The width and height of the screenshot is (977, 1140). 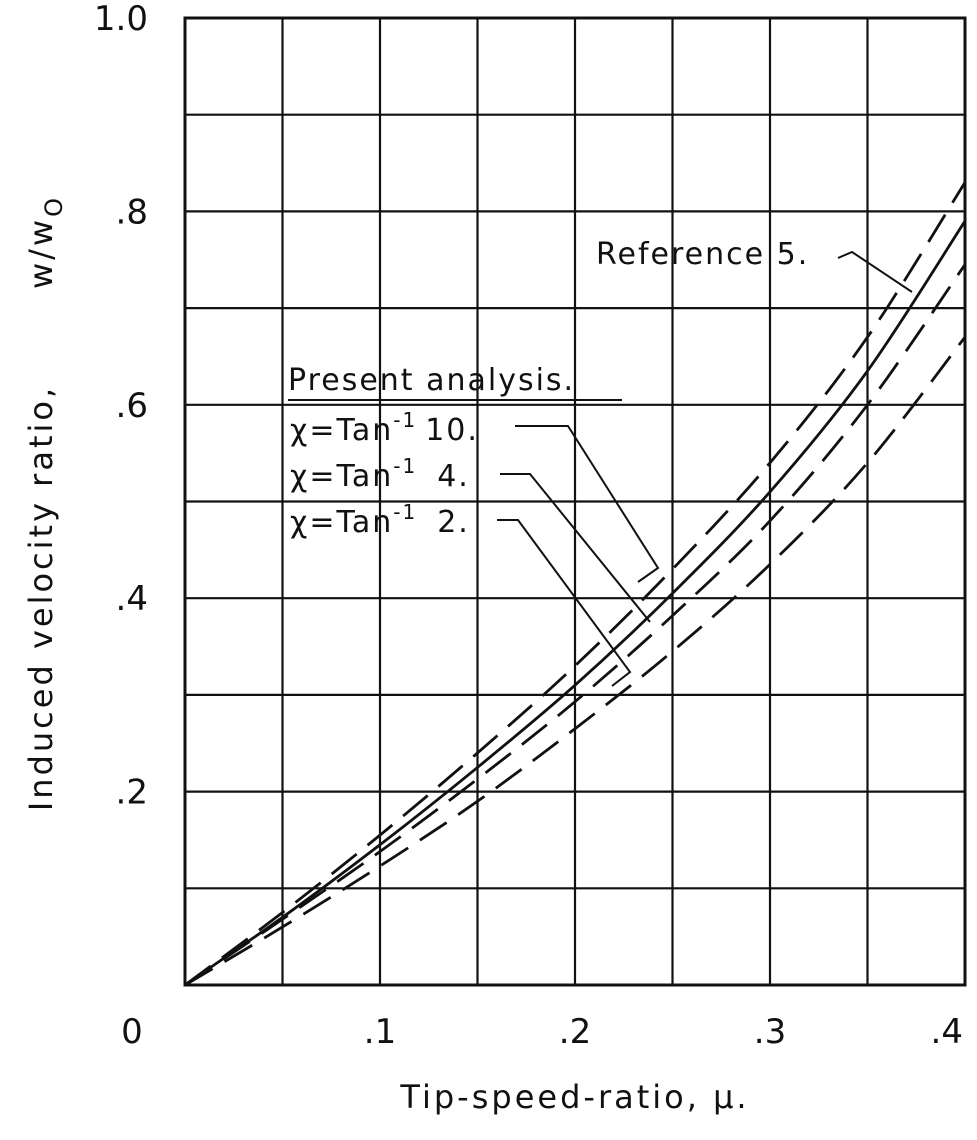 I want to click on y-tick-label: 1.0, so click(x=121, y=19).